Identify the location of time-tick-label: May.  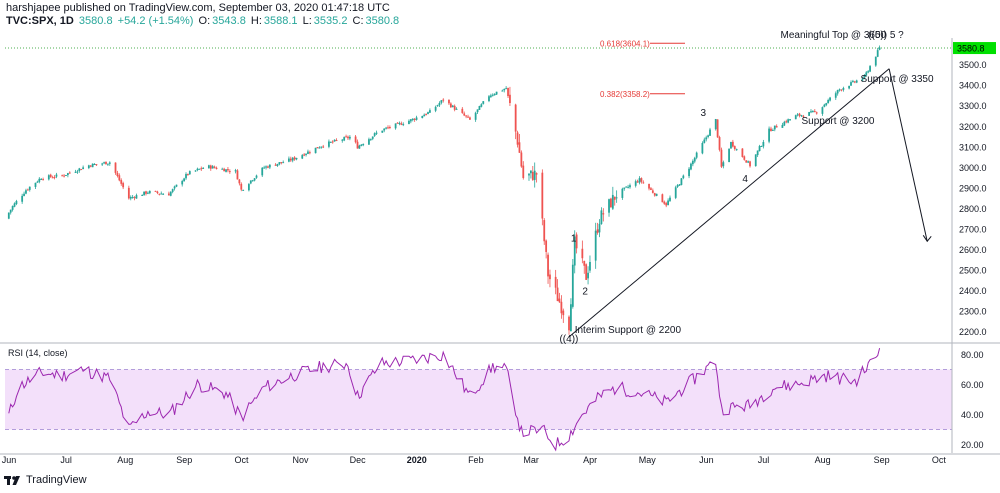
(648, 460).